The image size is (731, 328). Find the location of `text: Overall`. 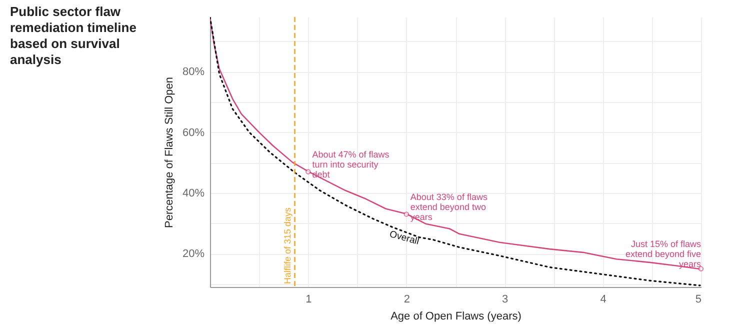

text: Overall is located at coordinates (404, 238).